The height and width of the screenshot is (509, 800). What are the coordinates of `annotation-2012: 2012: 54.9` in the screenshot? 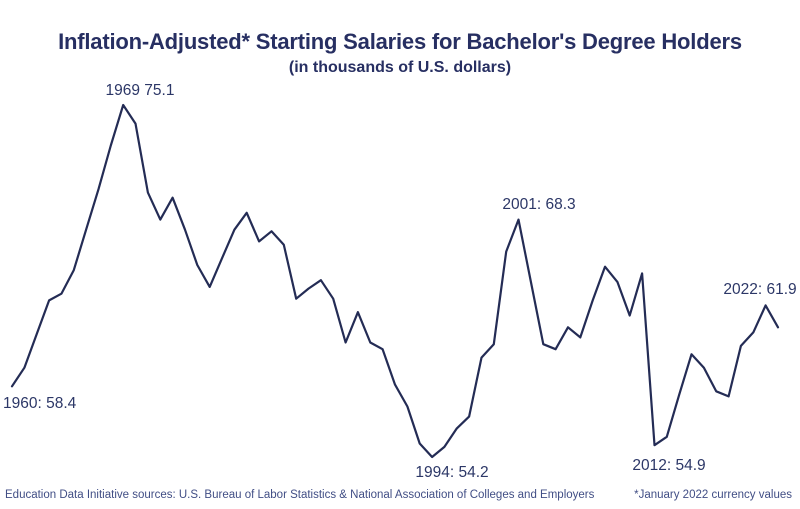 It's located at (669, 465).